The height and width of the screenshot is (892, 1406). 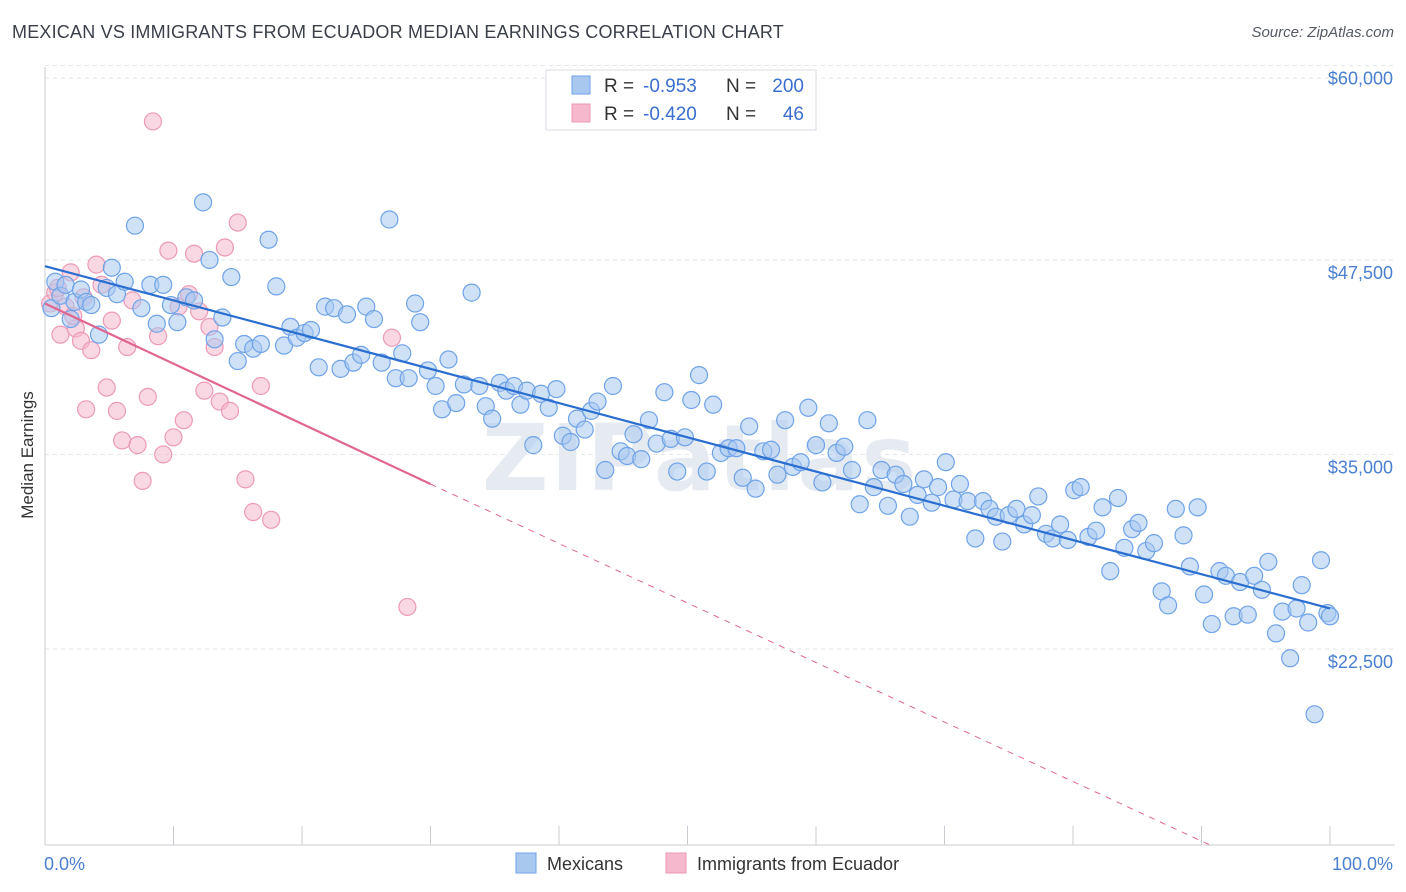 I want to click on series-legend: Mexicans Immigrants from Ecuador, so click(x=707, y=863).